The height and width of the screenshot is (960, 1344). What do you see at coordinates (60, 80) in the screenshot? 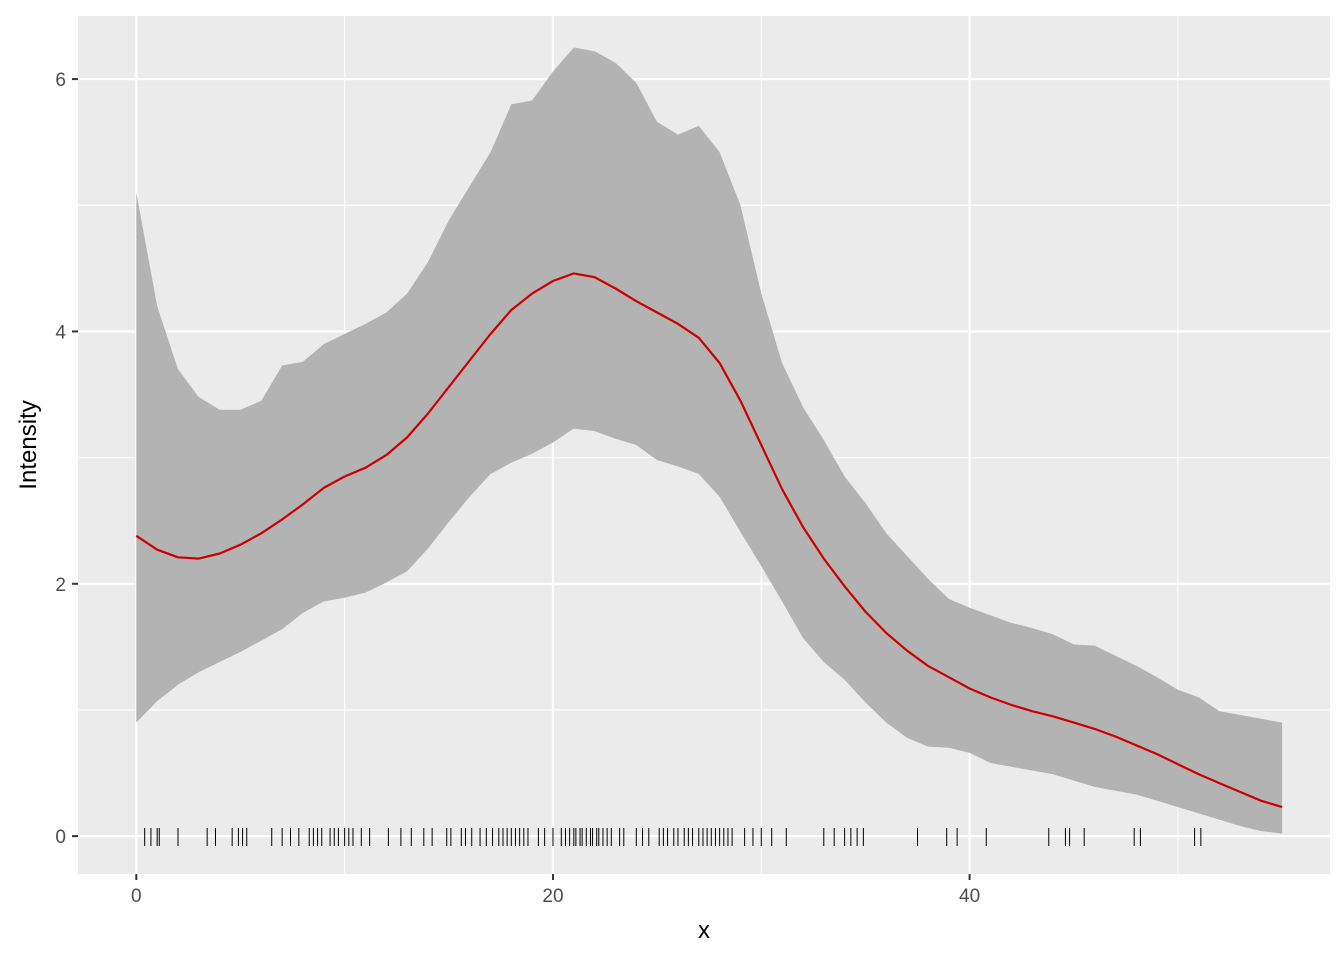
I see `y-tick-label-3: 6` at bounding box center [60, 80].